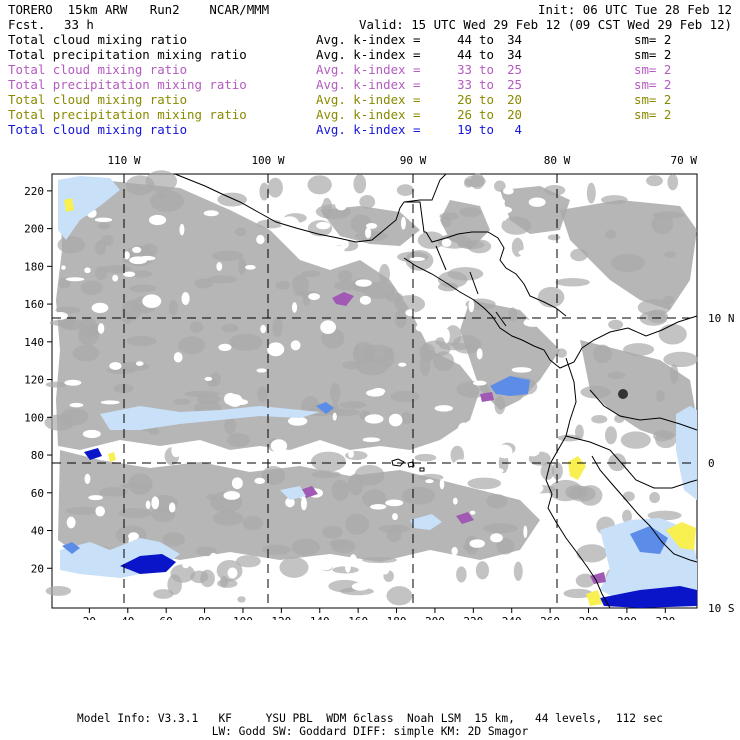 The image size is (740, 740). I want to click on colombia-pacific, so click(561, 419).